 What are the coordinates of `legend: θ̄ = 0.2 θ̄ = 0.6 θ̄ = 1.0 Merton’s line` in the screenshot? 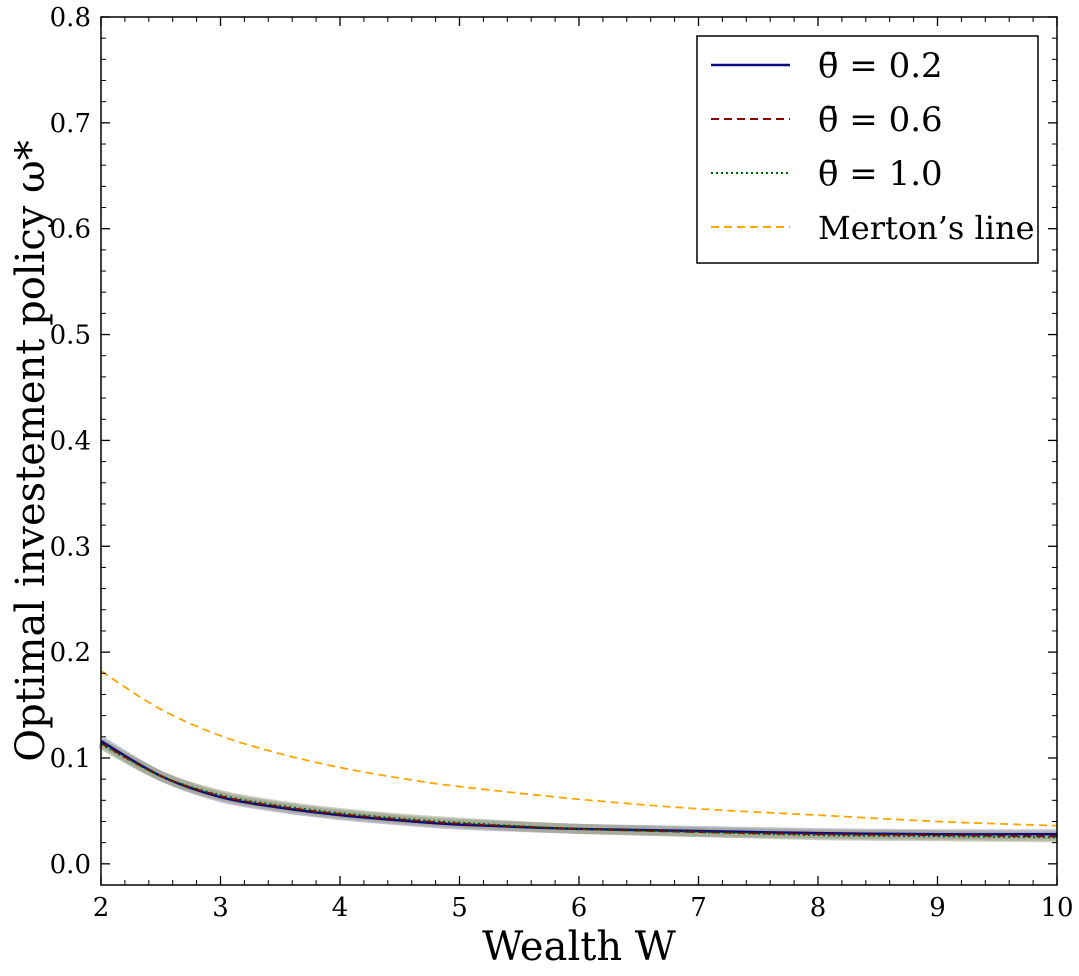 It's located at (867, 149).